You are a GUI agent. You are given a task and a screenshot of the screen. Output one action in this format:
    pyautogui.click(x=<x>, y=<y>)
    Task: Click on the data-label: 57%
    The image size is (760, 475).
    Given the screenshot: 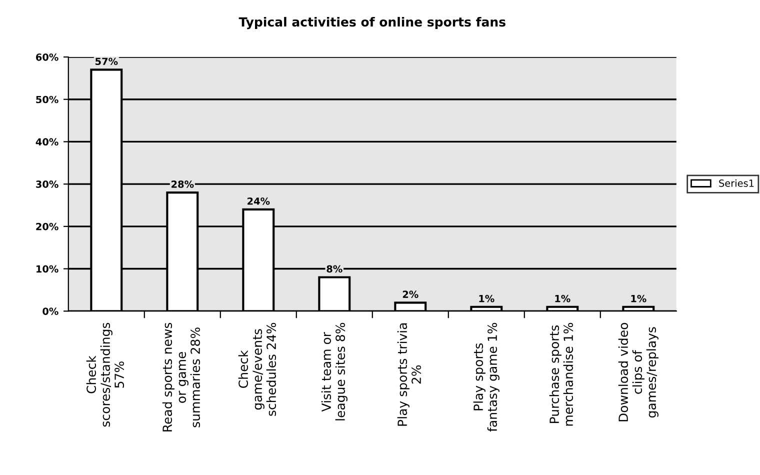 What is the action you would take?
    pyautogui.click(x=107, y=62)
    